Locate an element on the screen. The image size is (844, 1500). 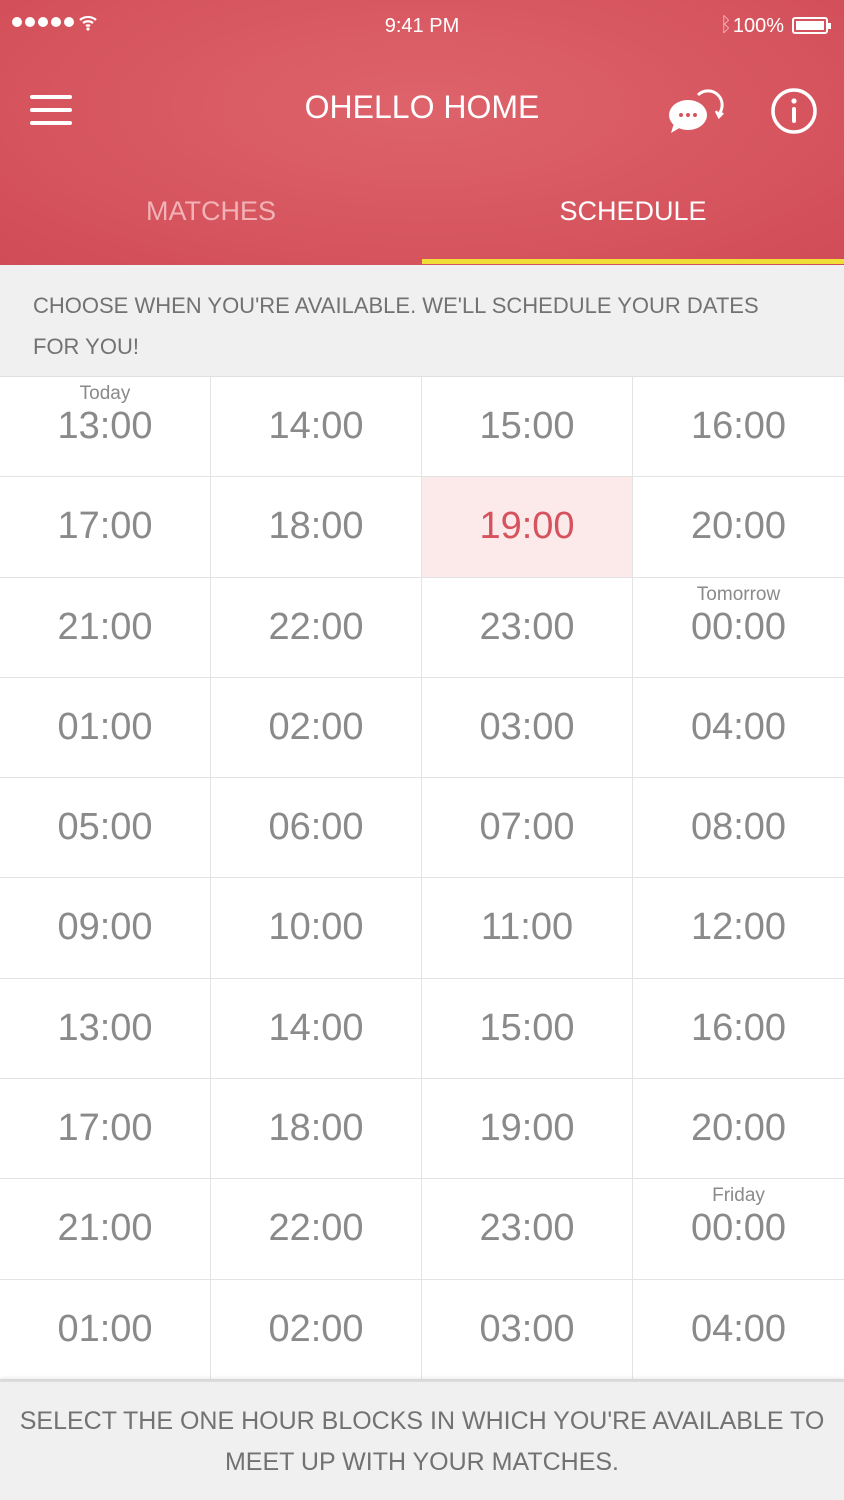
day-label: Today is located at coordinates (105, 393).